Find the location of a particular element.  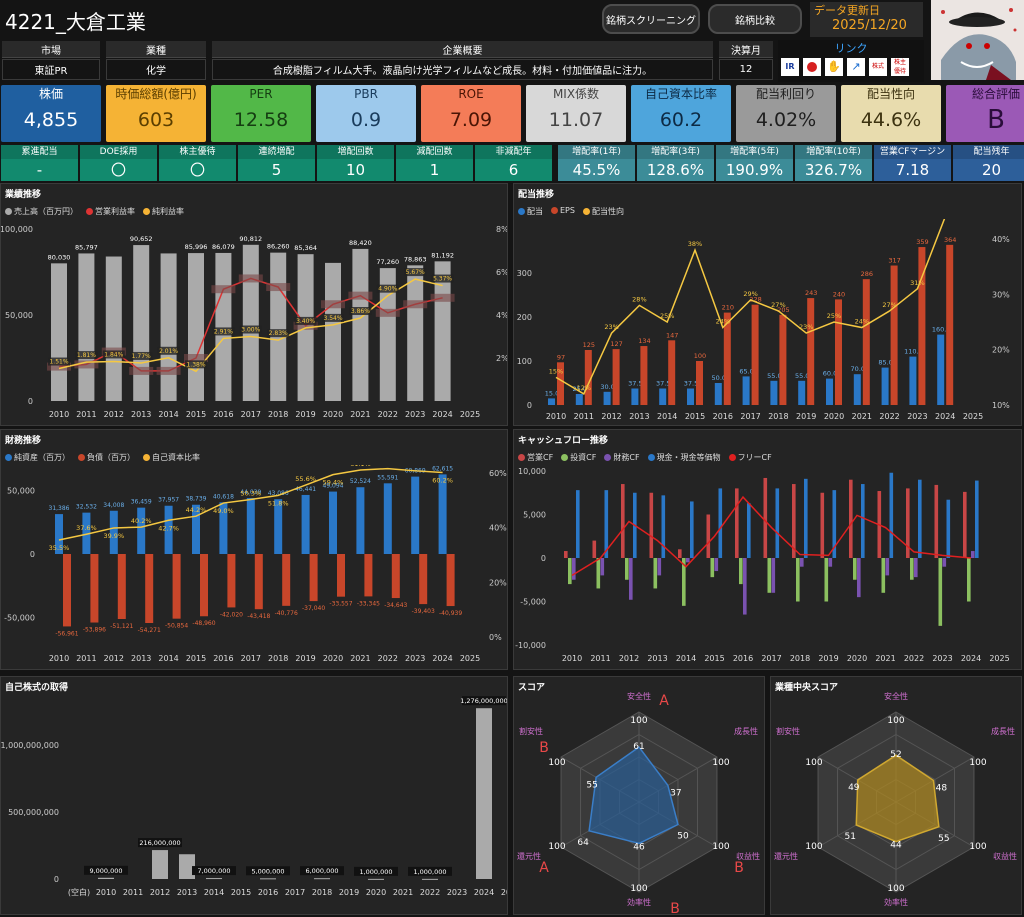

x-tick-label: 2014 is located at coordinates (214, 892).